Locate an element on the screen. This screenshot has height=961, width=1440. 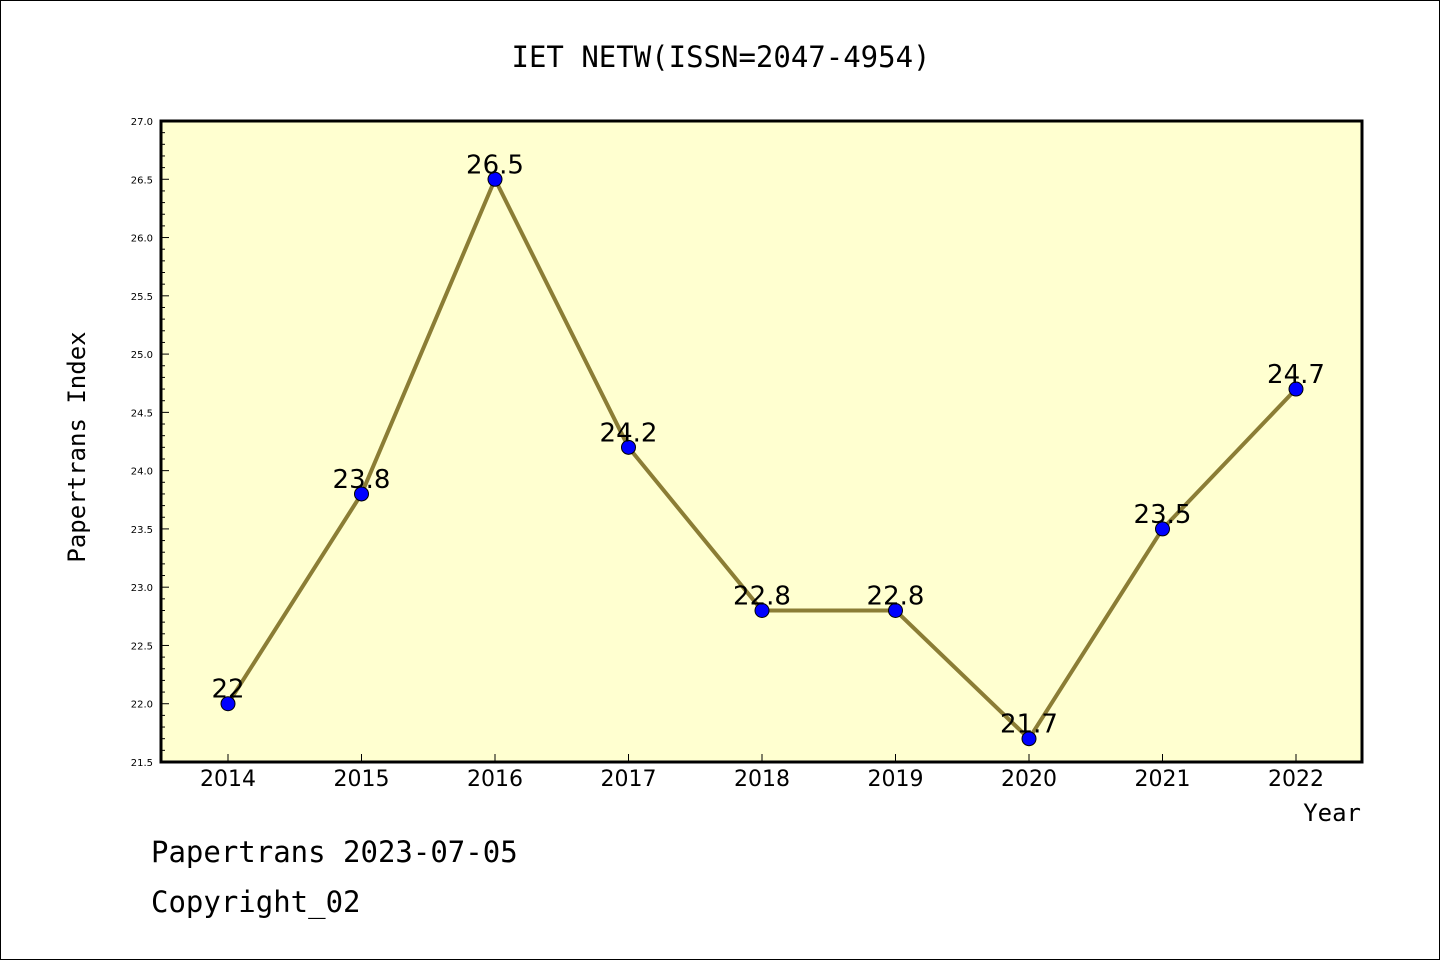
x-tick-label: 2021 is located at coordinates (1163, 779).